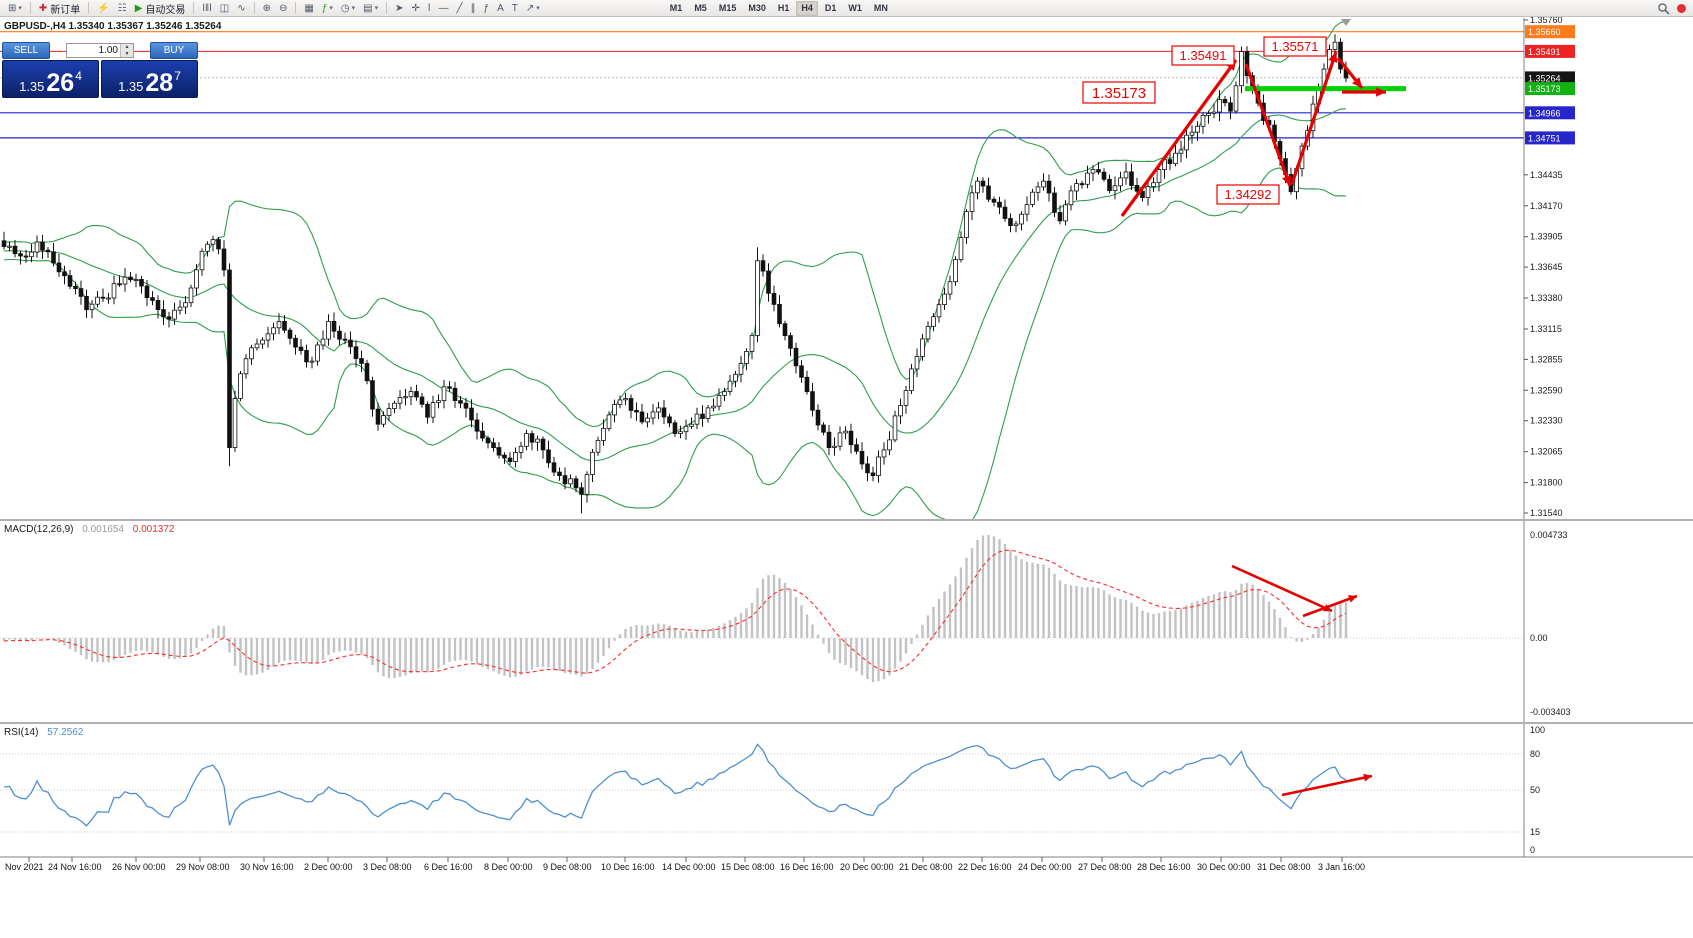 This screenshot has height=938, width=1693. What do you see at coordinates (762, 85) in the screenshot?
I see `horizontal-lines` at bounding box center [762, 85].